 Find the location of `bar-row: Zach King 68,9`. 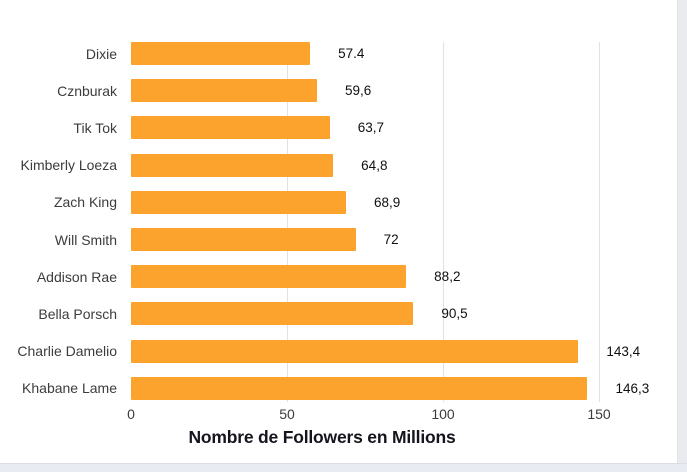

bar-row: Zach King 68,9 is located at coordinates (339, 202).